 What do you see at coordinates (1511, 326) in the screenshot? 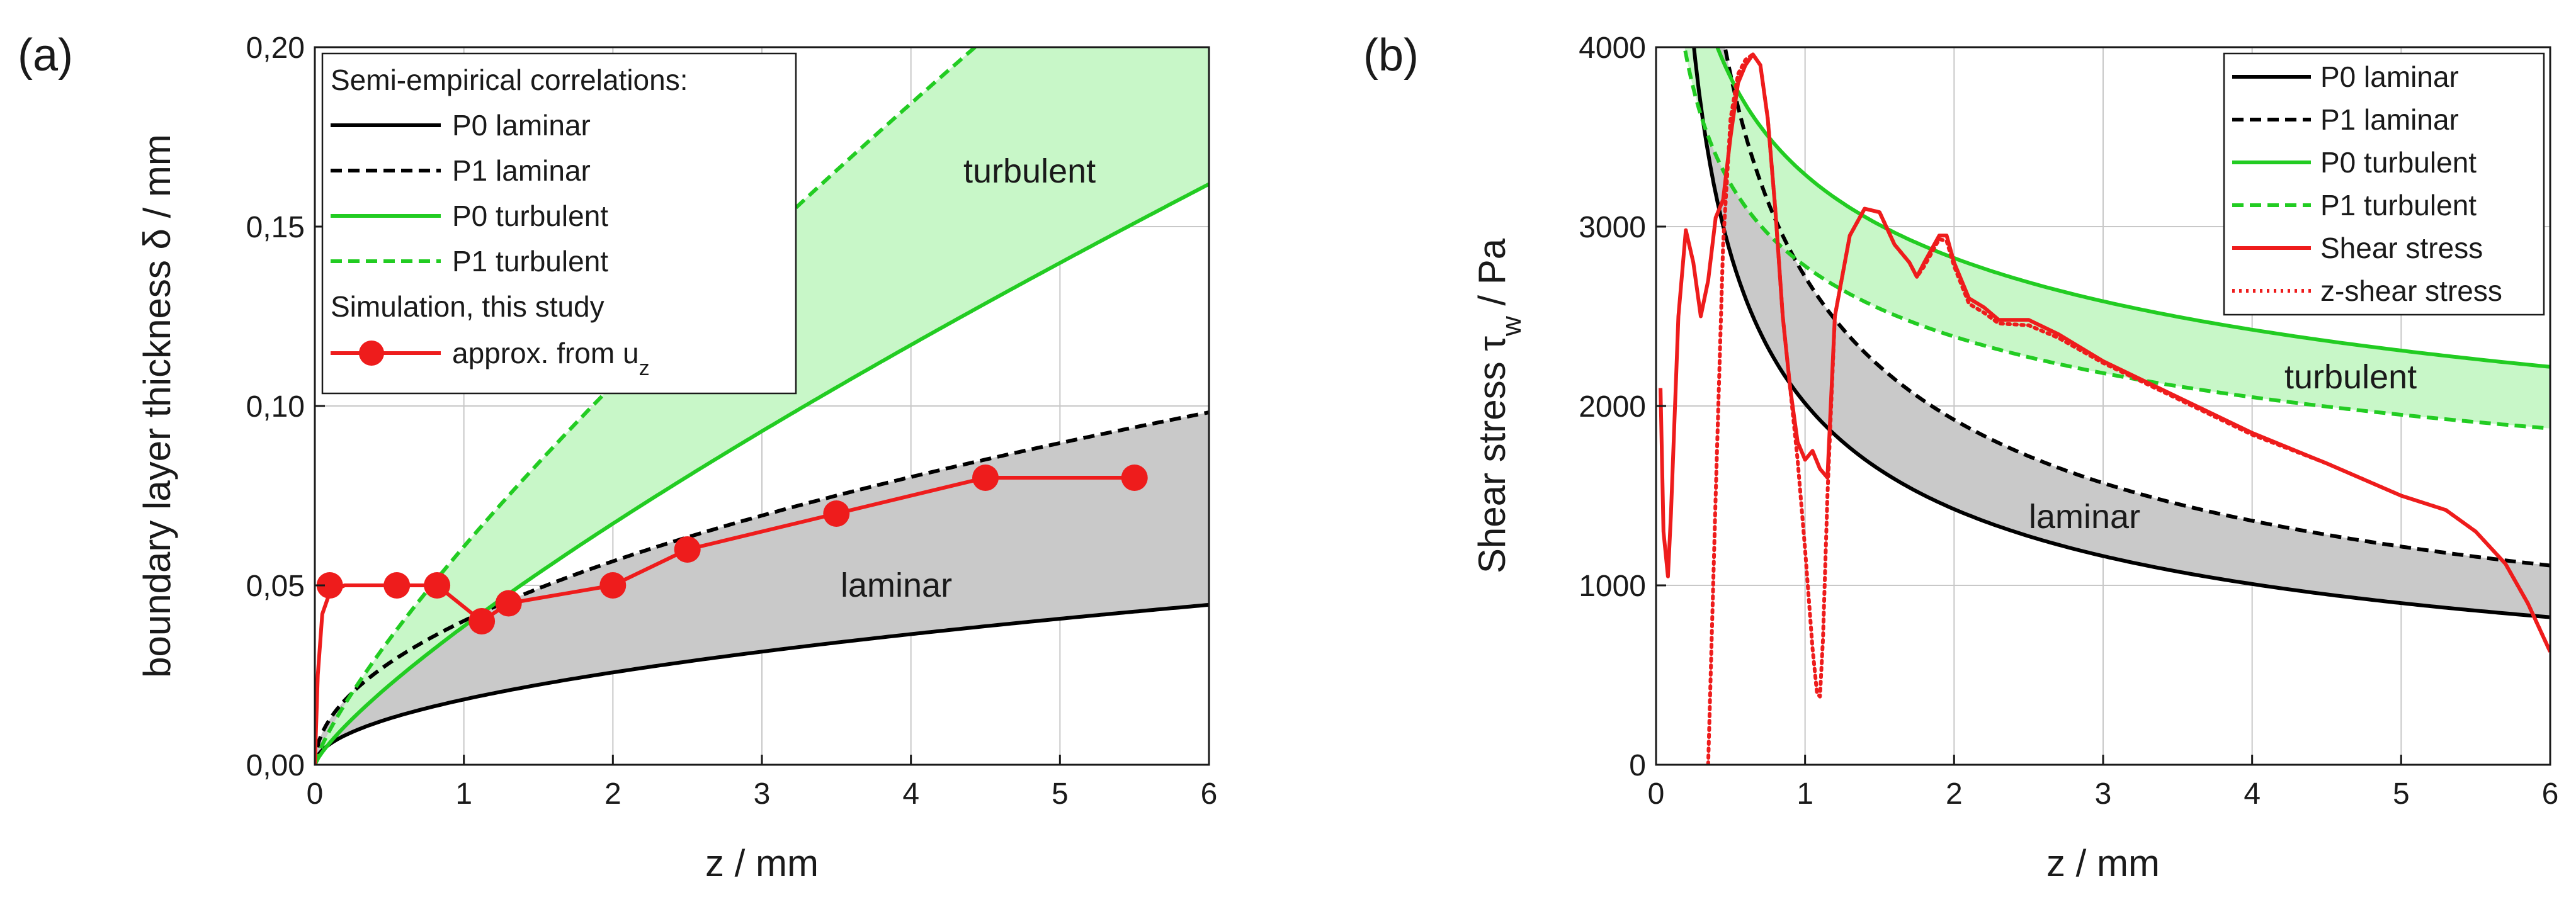
I see `panel-b-ylabel-sub: w` at bounding box center [1511, 326].